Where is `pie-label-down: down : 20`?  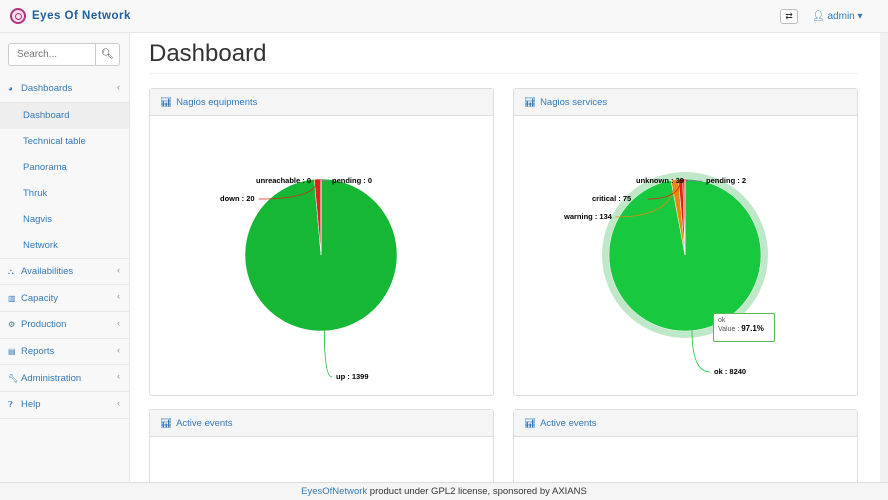 pie-label-down: down : 20 is located at coordinates (237, 198).